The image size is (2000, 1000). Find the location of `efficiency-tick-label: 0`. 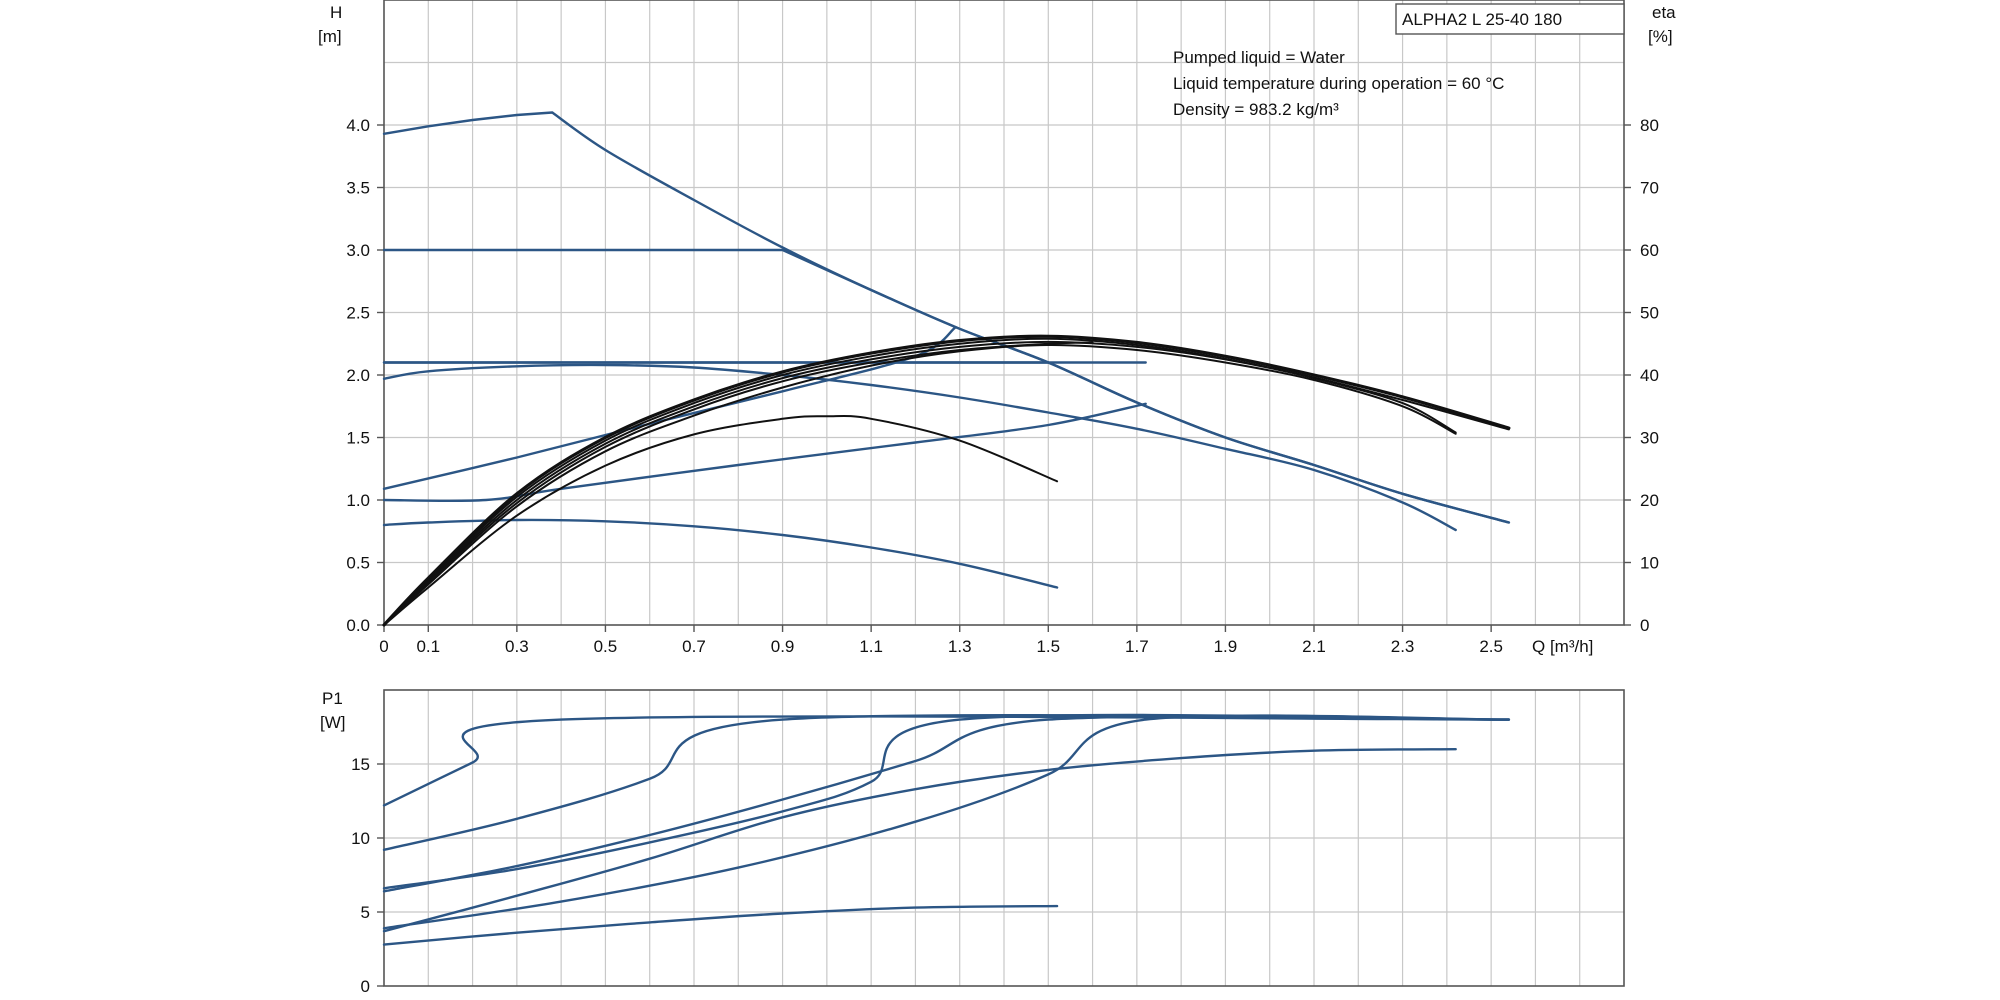

efficiency-tick-label: 0 is located at coordinates (1644, 625).